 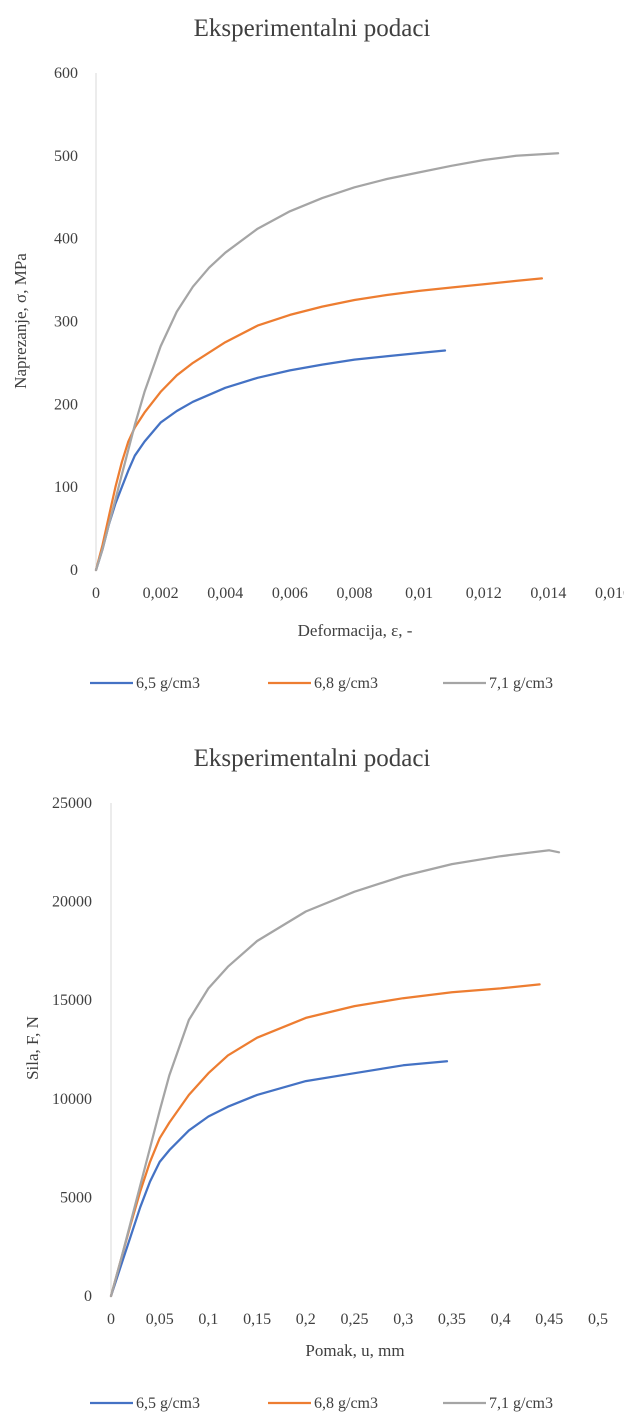 What do you see at coordinates (20, 321) in the screenshot?
I see `y-axis-label: Naprezanje, σ, MPa` at bounding box center [20, 321].